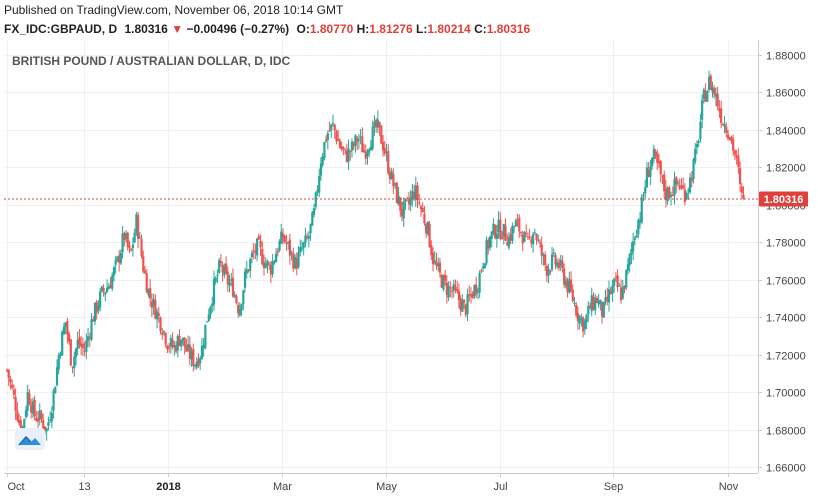 The image size is (818, 501). What do you see at coordinates (784, 200) in the screenshot?
I see `last-price-tag-label: 1.80316` at bounding box center [784, 200].